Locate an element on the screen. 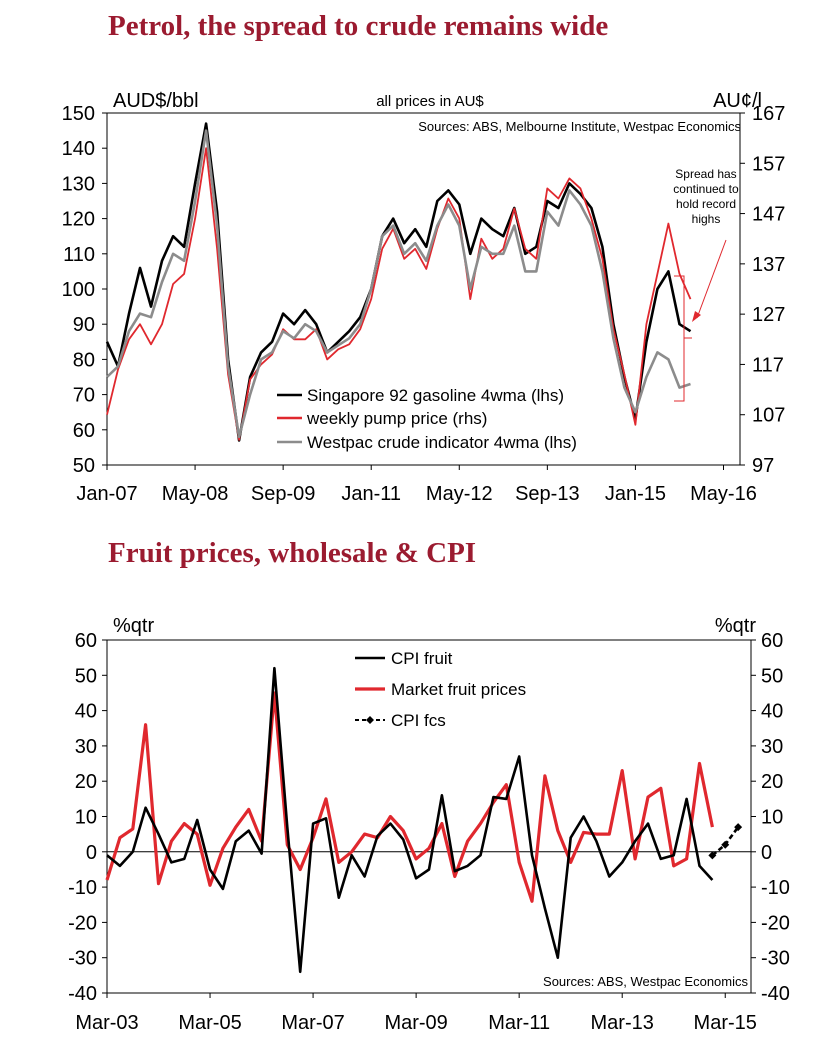  series-line-market-fruit is located at coordinates (409, 797).